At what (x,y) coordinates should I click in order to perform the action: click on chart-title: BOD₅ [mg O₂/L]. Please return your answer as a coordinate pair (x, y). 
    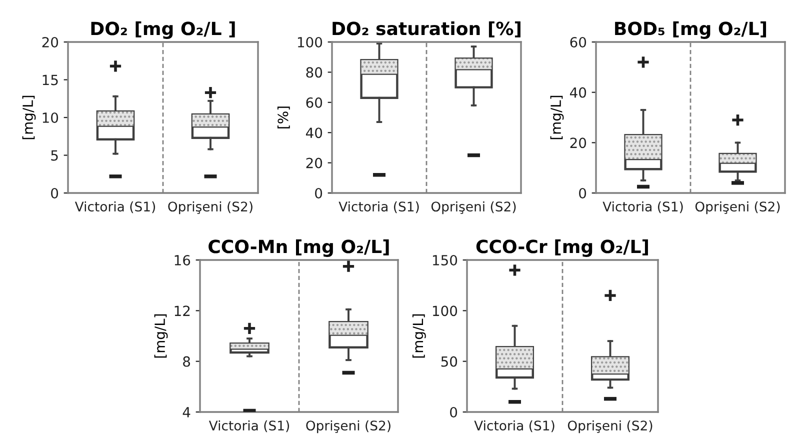
    Looking at the image, I should click on (690, 30).